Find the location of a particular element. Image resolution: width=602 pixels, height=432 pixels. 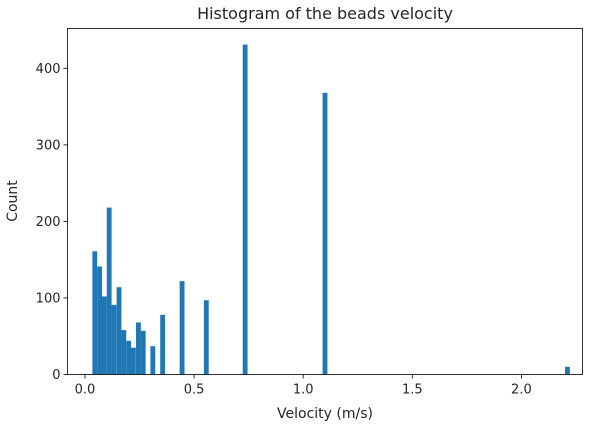

y-tick-label: 300 is located at coordinates (48, 145).